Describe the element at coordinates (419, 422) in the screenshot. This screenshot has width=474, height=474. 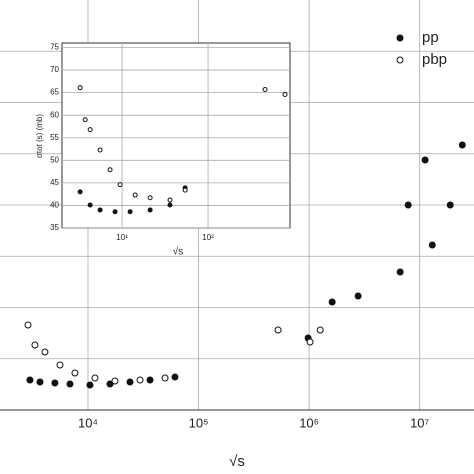
I see `x-tick-label: 10⁷` at that location.